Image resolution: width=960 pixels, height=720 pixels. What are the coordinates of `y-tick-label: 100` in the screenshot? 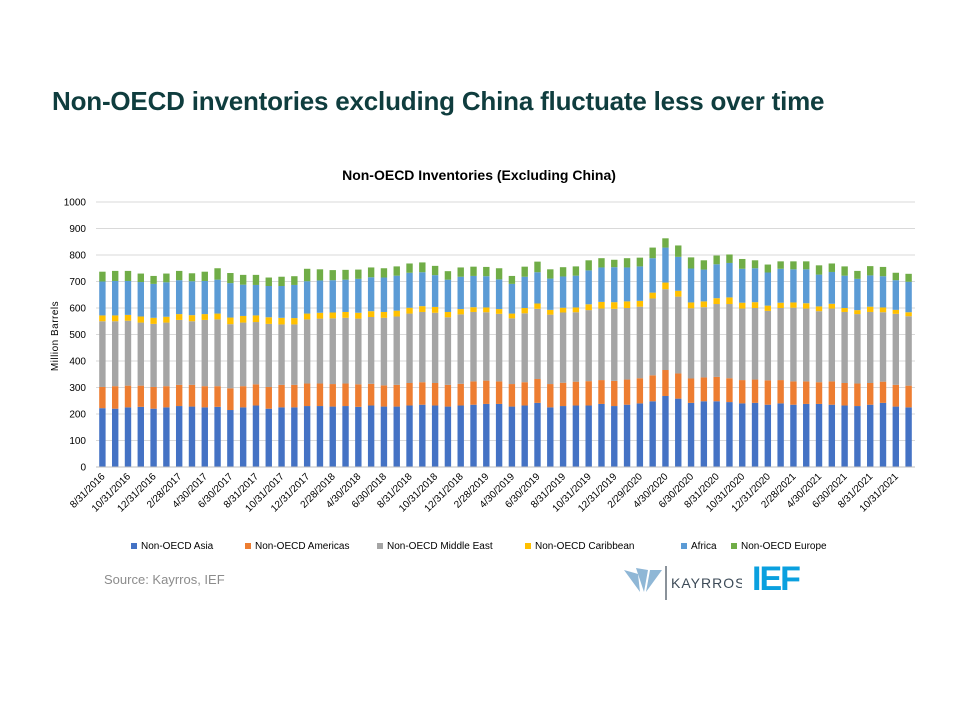 It's located at (77, 441).